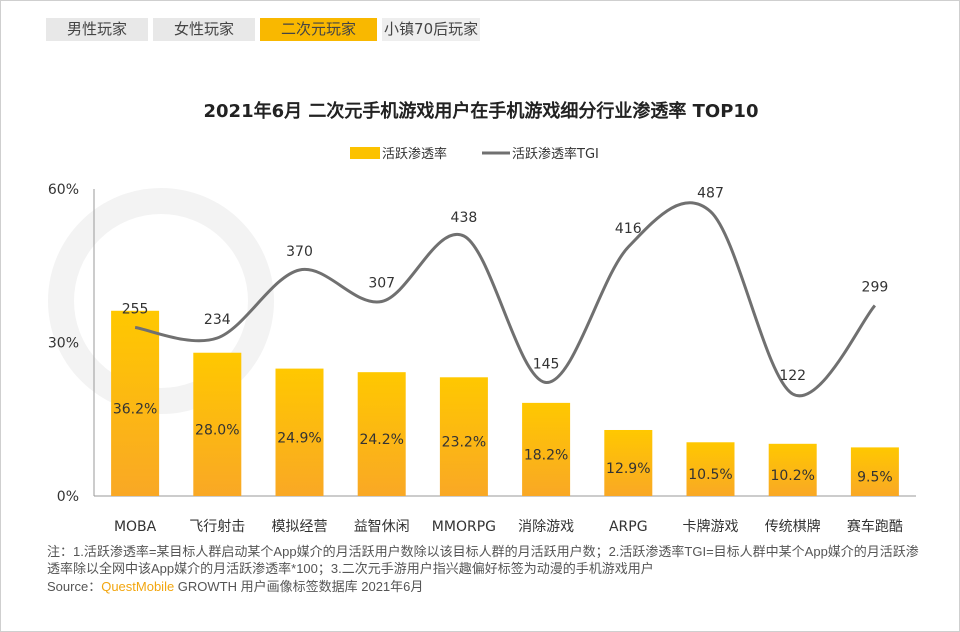  What do you see at coordinates (875, 288) in the screenshot?
I see `tgi-value-label: 299` at bounding box center [875, 288].